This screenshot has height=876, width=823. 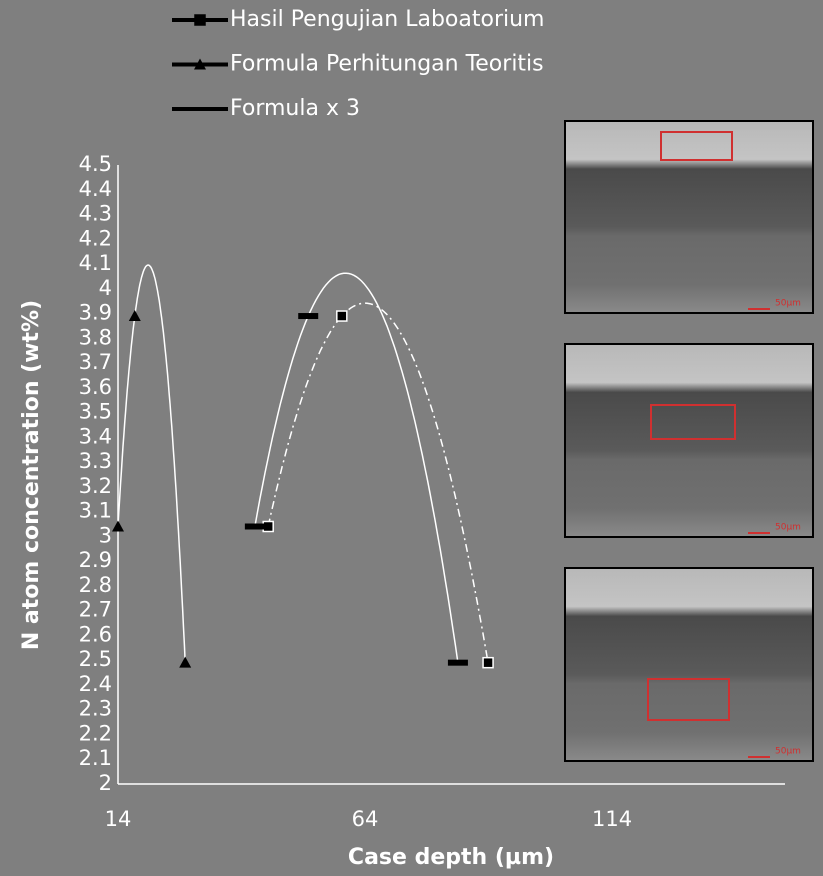 I want to click on y-tick-label: 3.4, so click(x=95, y=436).